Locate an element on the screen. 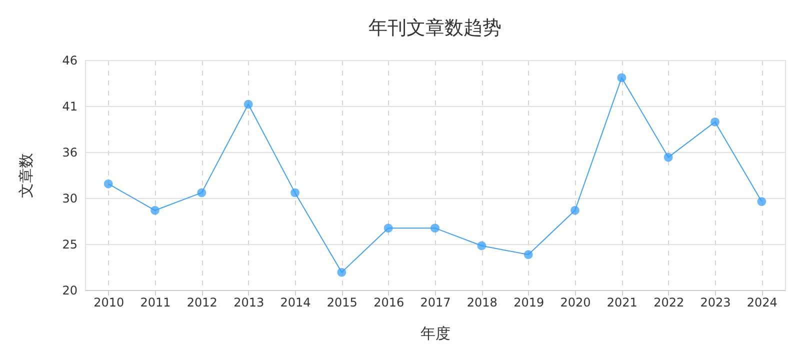 The width and height of the screenshot is (810, 360). x-tick-label: 2024 is located at coordinates (762, 303).